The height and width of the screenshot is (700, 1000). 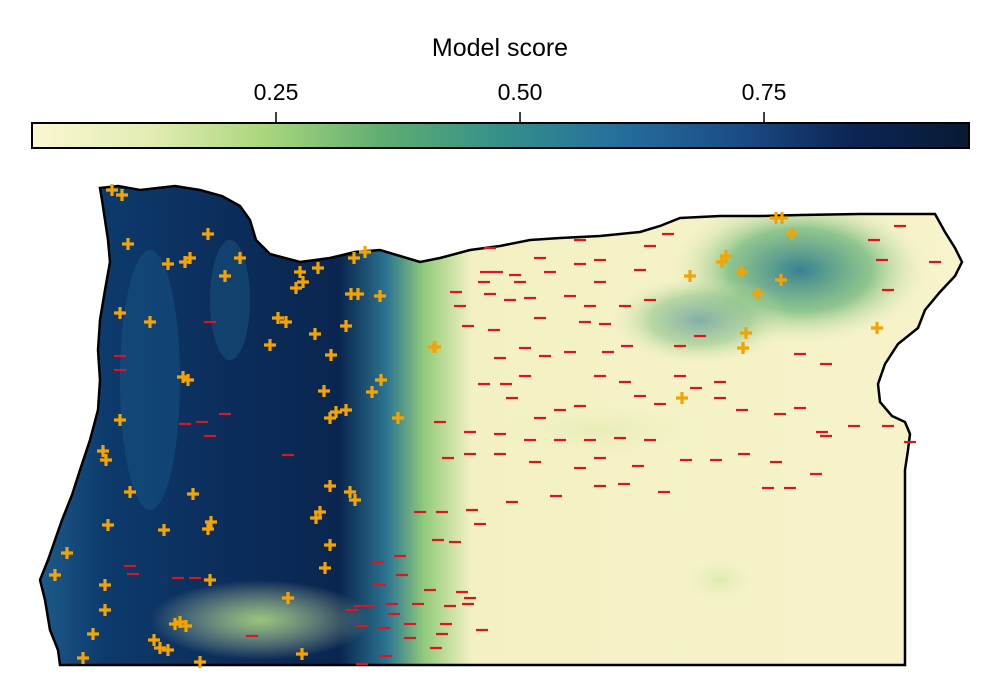 I want to click on colorbar-ticks: 0.25 0.50 0.75, so click(x=520, y=101).